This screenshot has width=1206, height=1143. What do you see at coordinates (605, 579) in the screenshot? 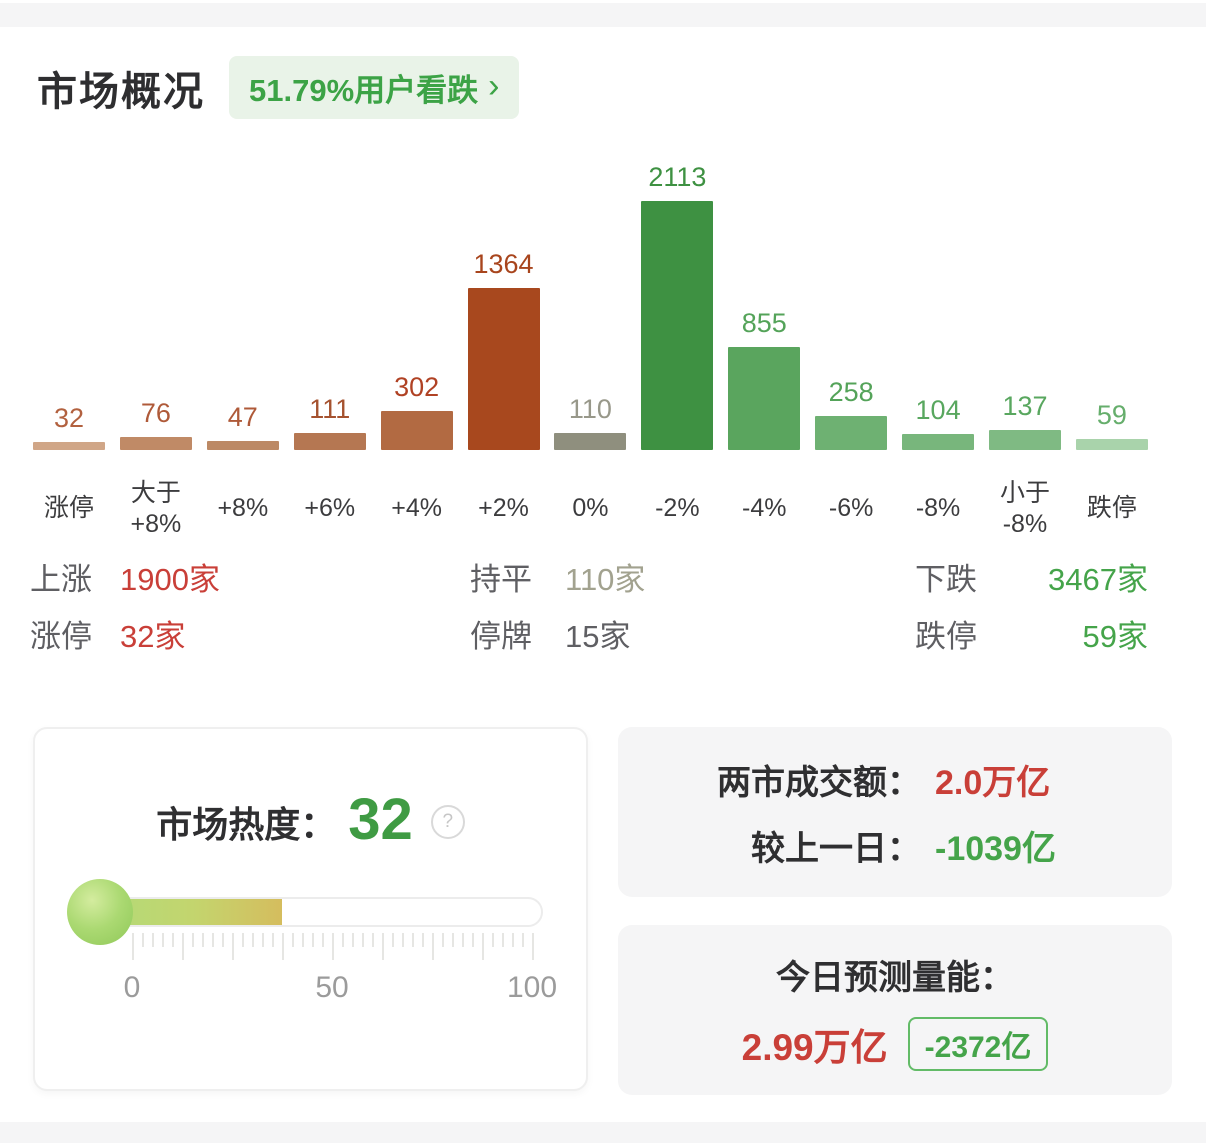
I see `summary-value: 110家` at bounding box center [605, 579].